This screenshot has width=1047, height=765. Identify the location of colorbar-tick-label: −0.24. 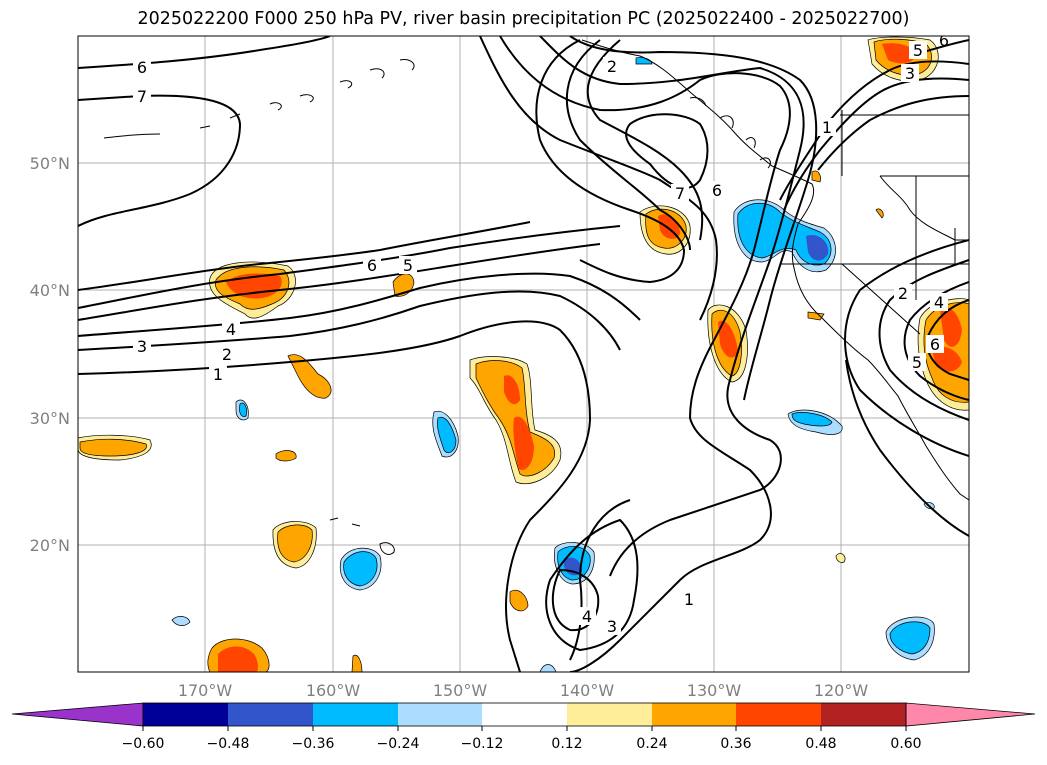
(398, 744).